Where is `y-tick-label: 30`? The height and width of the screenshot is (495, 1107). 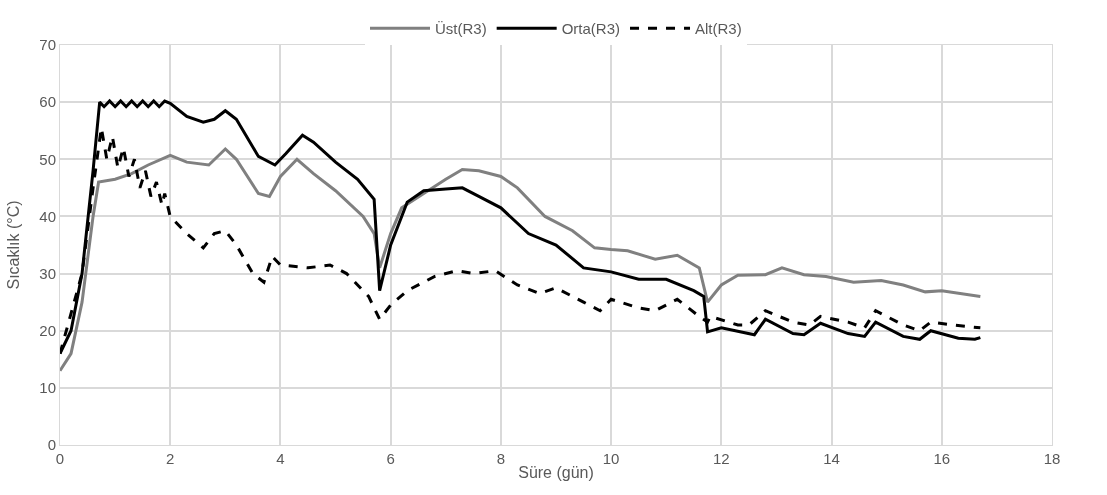 y-tick-label: 30 is located at coordinates (47, 273).